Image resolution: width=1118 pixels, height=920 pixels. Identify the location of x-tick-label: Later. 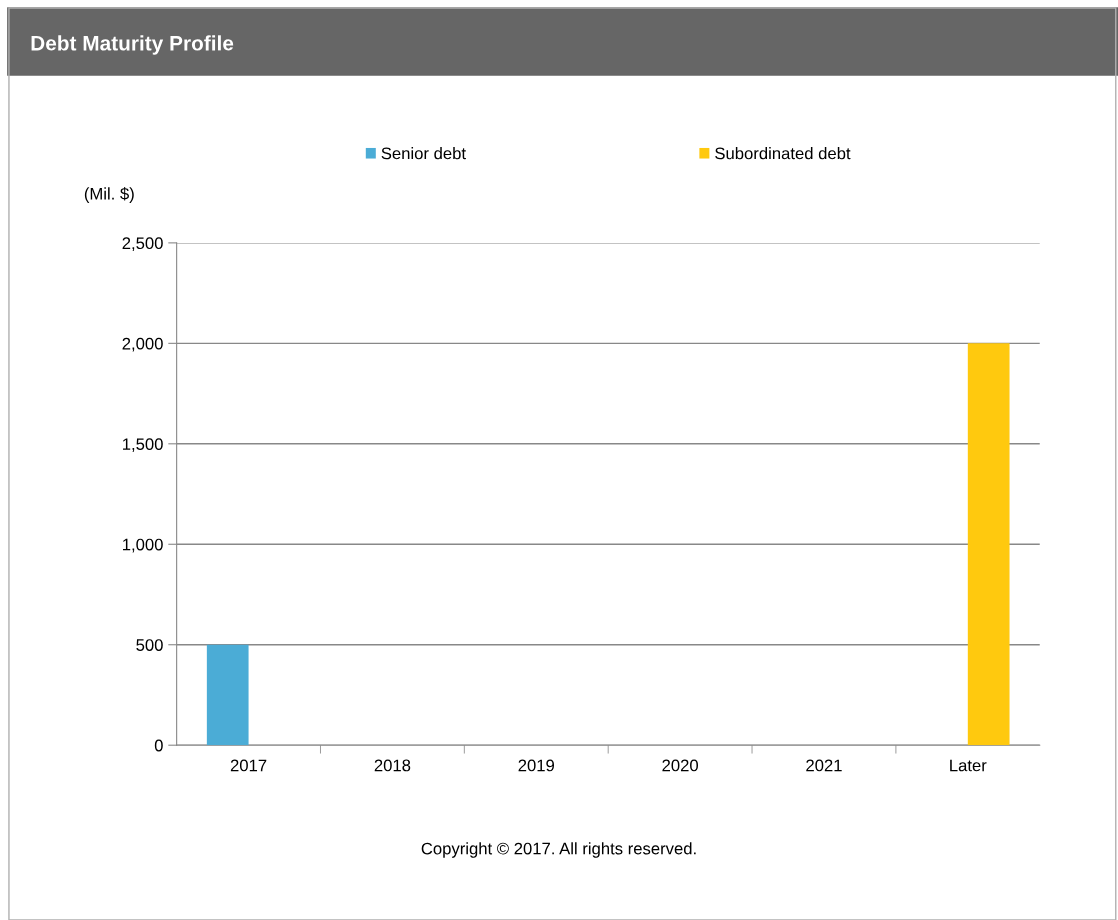
(968, 765).